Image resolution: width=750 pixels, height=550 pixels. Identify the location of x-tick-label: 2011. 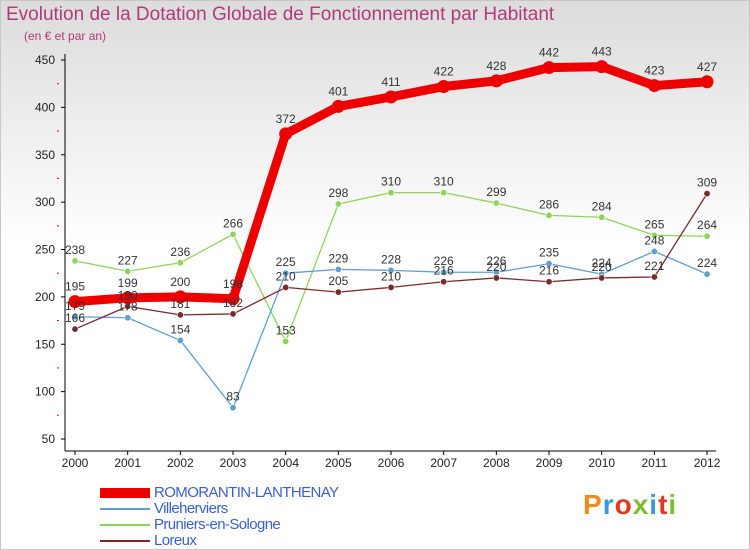
(654, 463).